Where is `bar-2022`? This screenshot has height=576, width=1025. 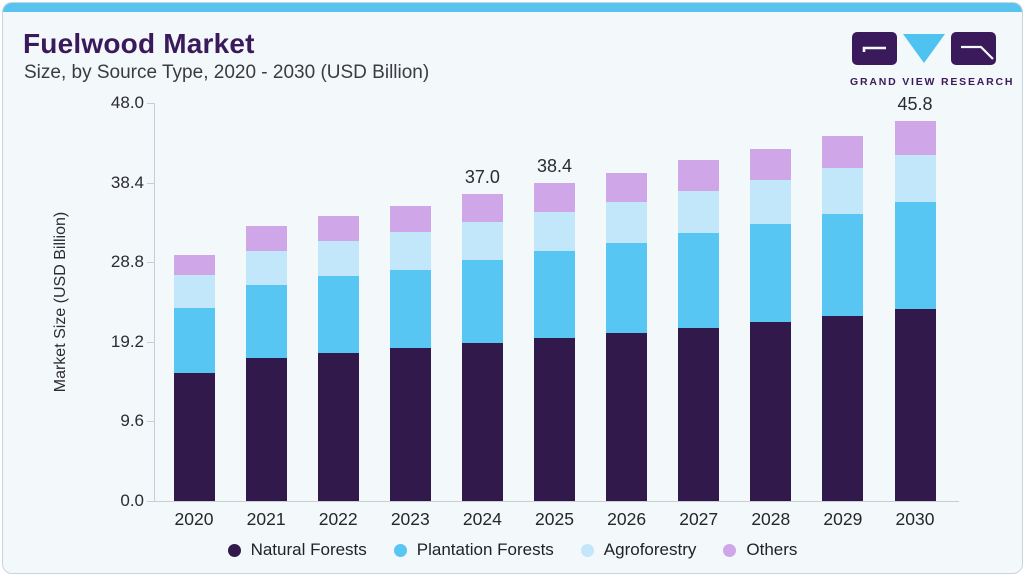
bar-2022 is located at coordinates (338, 358).